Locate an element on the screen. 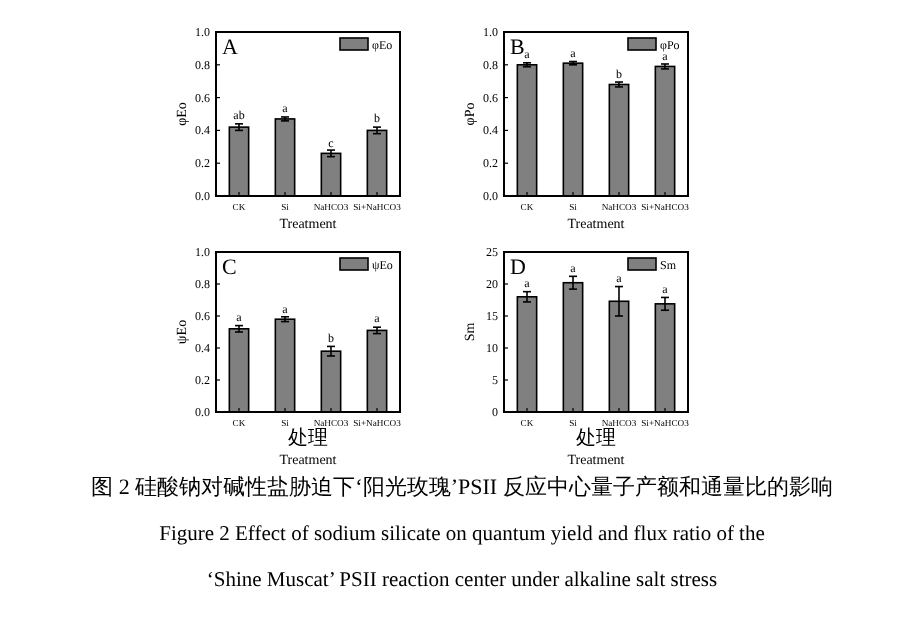 The height and width of the screenshot is (640, 924). text: ‘Shine Muscat’ PSII reaction center under alkaline salt stress is located at coordinates (462, 581).